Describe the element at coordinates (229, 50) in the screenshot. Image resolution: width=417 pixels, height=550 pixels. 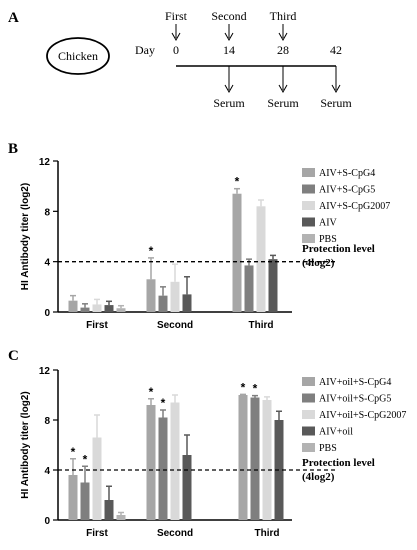
I see `day-tick-label: 14` at that location.